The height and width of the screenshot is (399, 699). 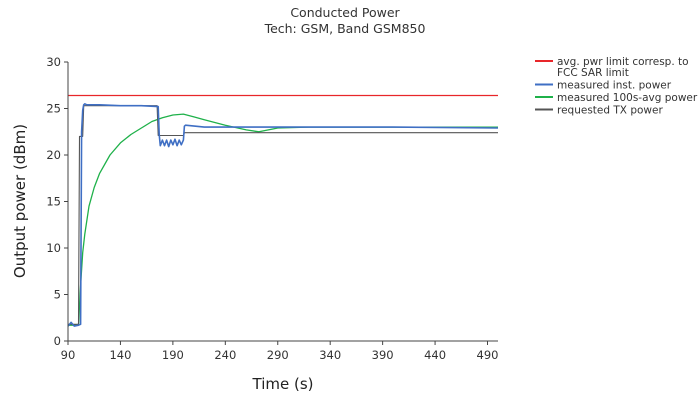 What do you see at coordinates (435, 355) in the screenshot?
I see `x-tick-label: 440` at bounding box center [435, 355].